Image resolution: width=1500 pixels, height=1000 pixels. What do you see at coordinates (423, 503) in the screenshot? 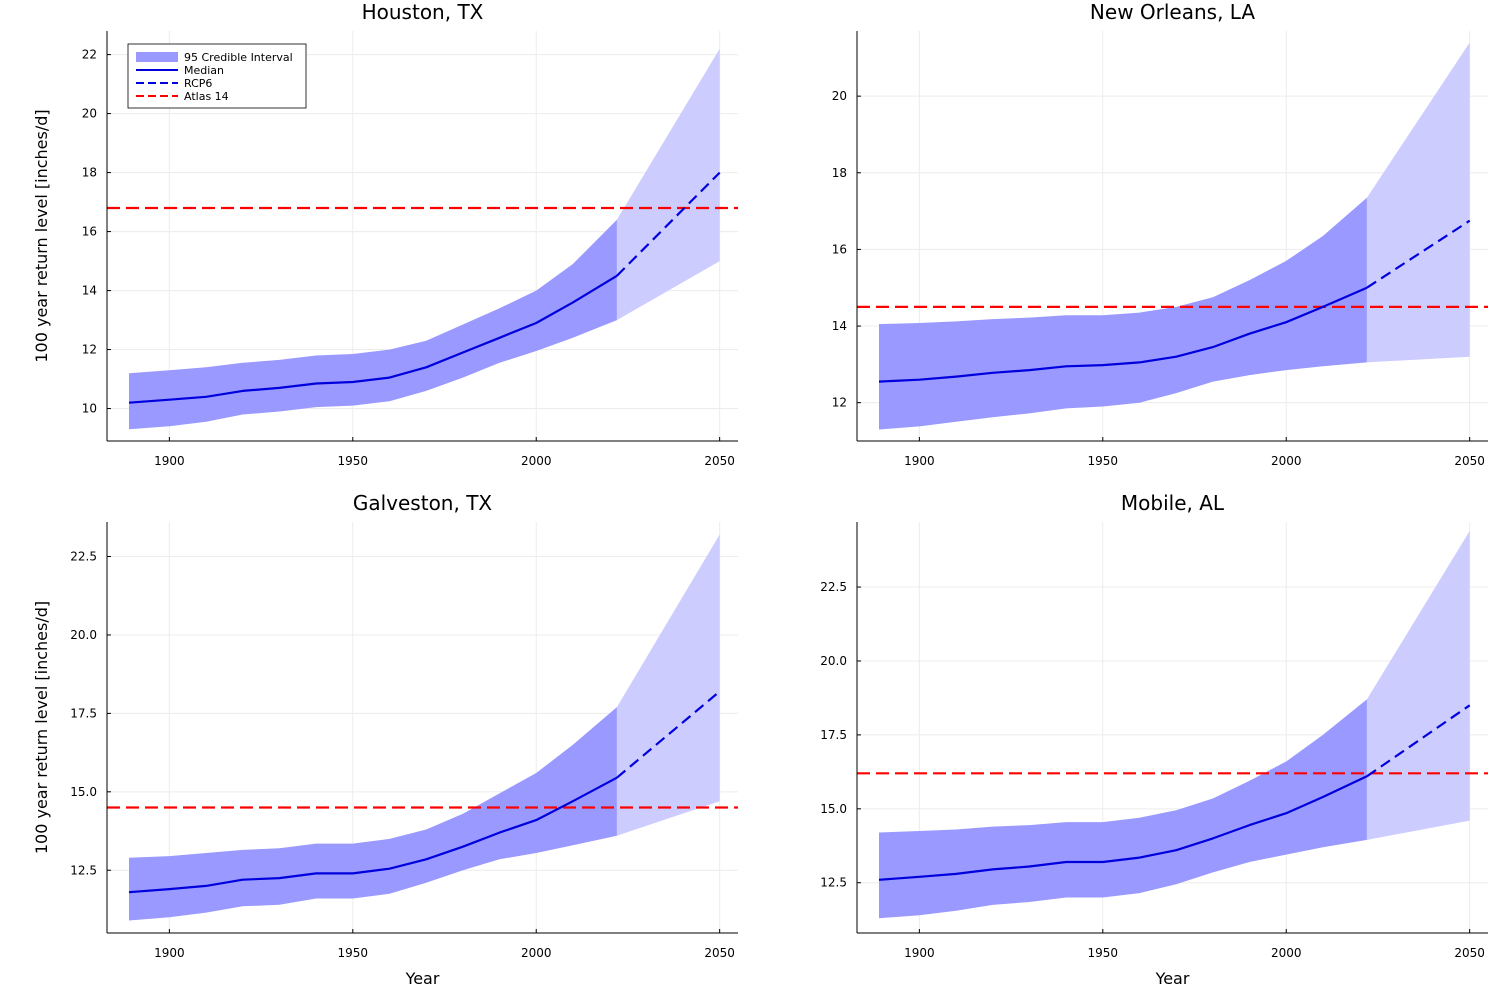
I see `chart-title: Galveston, TX` at bounding box center [423, 503].